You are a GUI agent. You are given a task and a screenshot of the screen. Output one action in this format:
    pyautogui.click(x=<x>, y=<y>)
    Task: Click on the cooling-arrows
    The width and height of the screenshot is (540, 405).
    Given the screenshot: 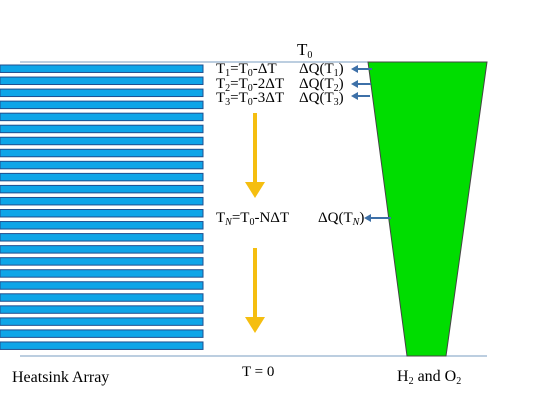 What is the action you would take?
    pyautogui.click(x=255, y=223)
    